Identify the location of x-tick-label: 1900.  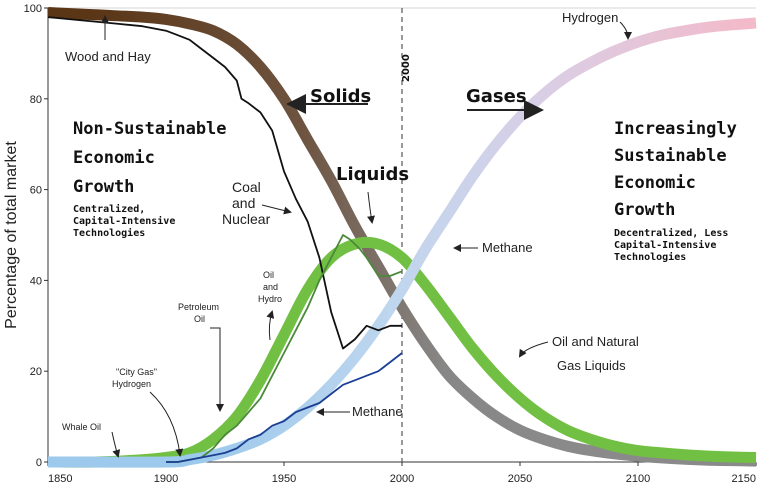
(166, 479).